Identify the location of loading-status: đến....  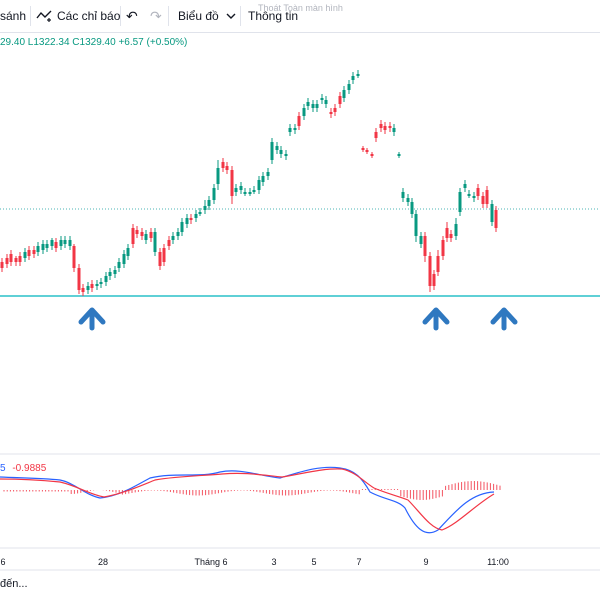
(14, 584).